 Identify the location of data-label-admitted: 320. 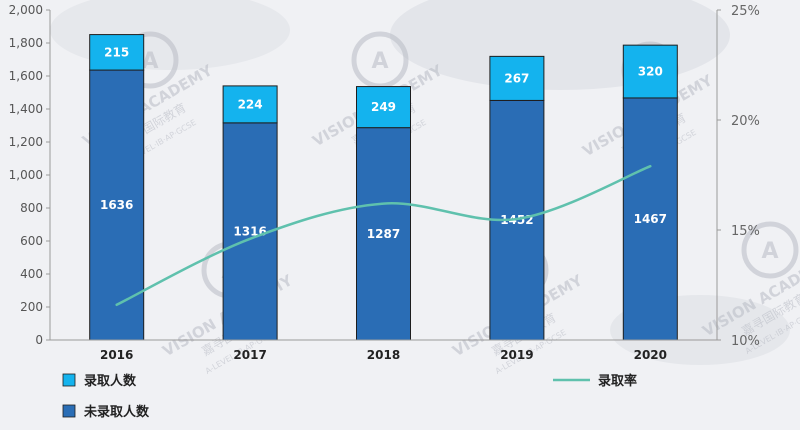
(650, 72).